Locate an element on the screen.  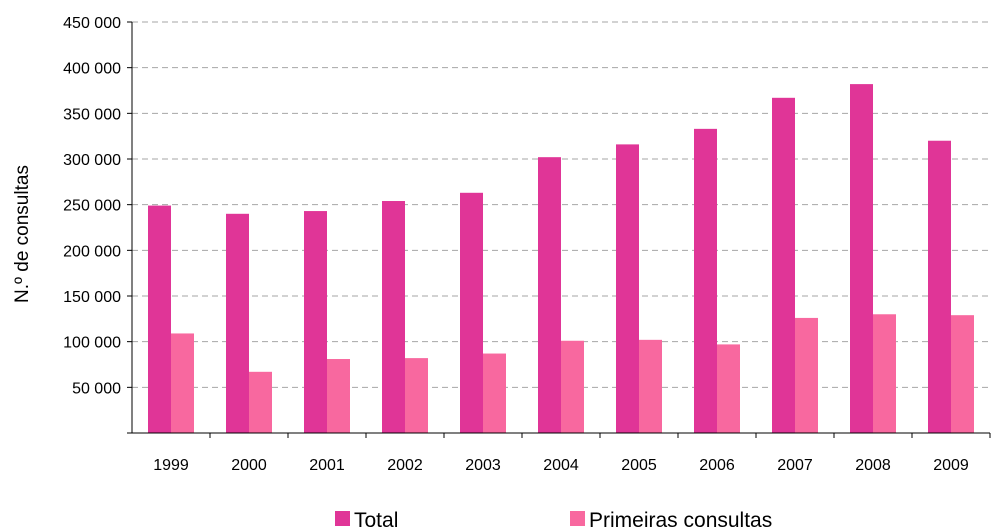
y-axis-title: N.º de consultas is located at coordinates (22, 234).